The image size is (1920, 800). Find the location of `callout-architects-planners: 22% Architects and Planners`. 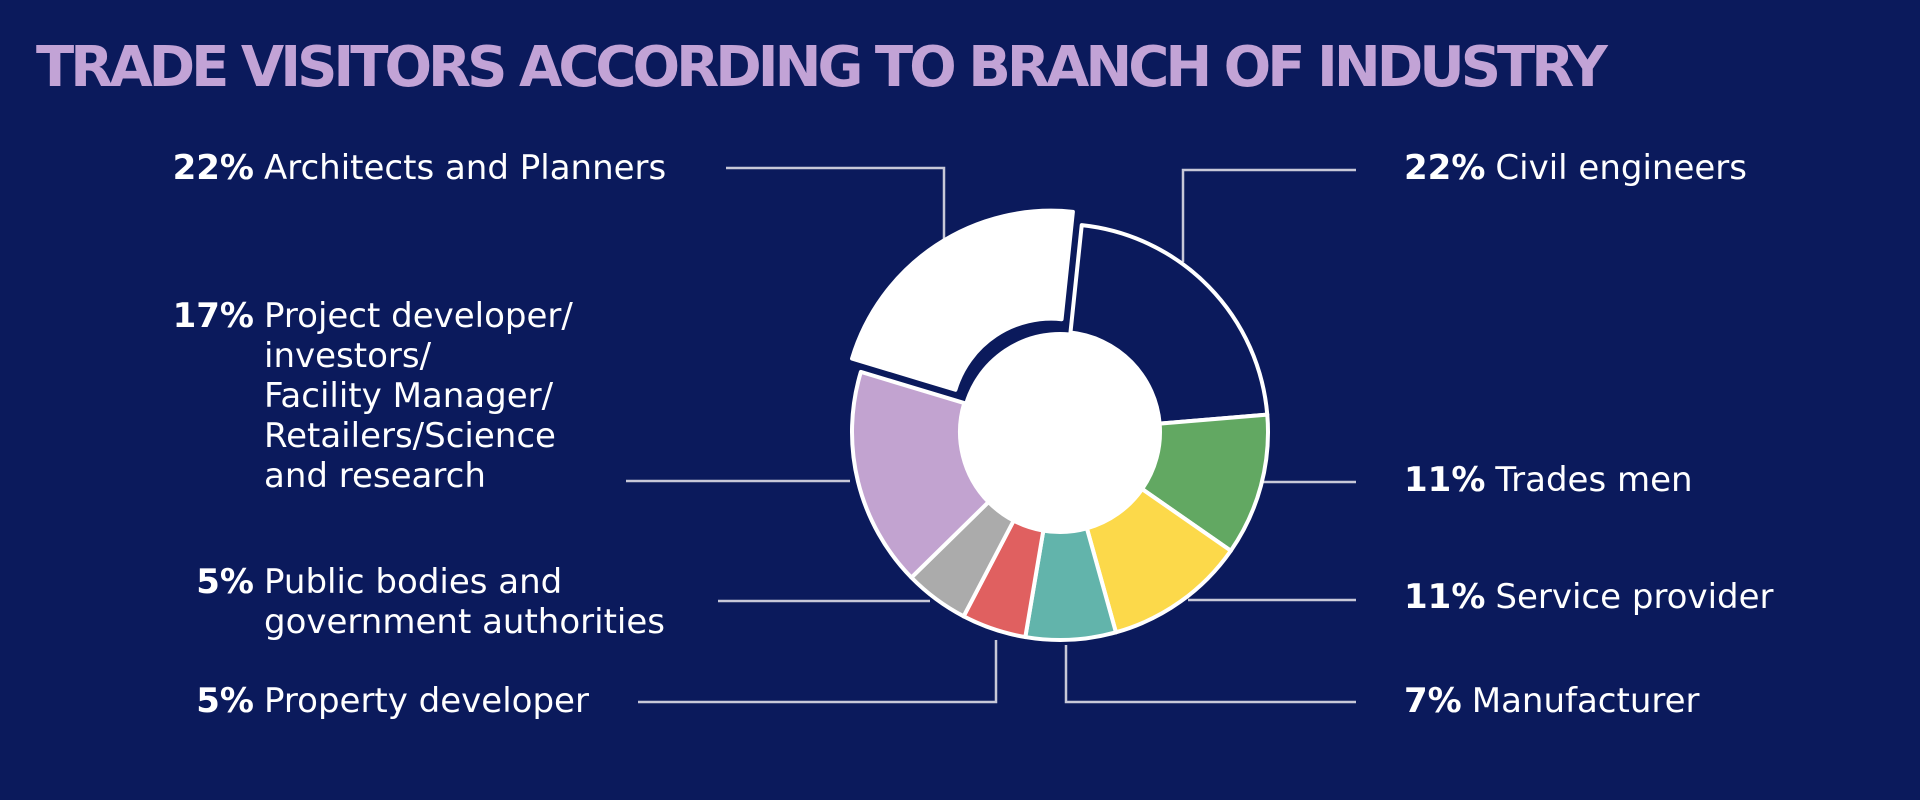

callout-architects-planners: 22% Architects and Planners is located at coordinates (408, 168).